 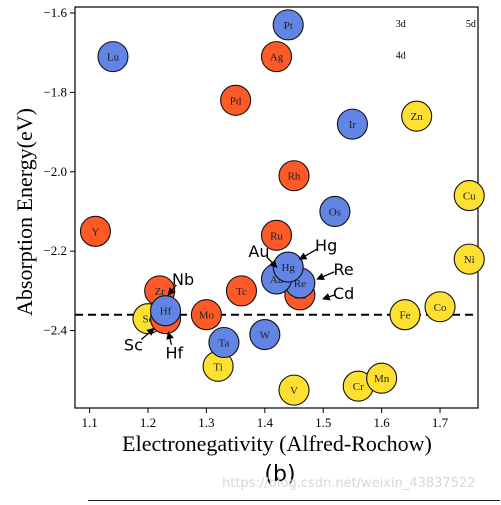 What do you see at coordinates (148, 422) in the screenshot?
I see `x-tick-label: 1.2` at bounding box center [148, 422].